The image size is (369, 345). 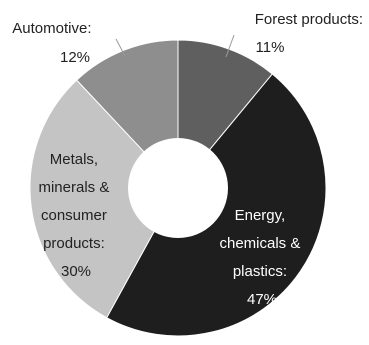 What do you see at coordinates (76, 271) in the screenshot?
I see `label-metals-line5: 30%` at bounding box center [76, 271].